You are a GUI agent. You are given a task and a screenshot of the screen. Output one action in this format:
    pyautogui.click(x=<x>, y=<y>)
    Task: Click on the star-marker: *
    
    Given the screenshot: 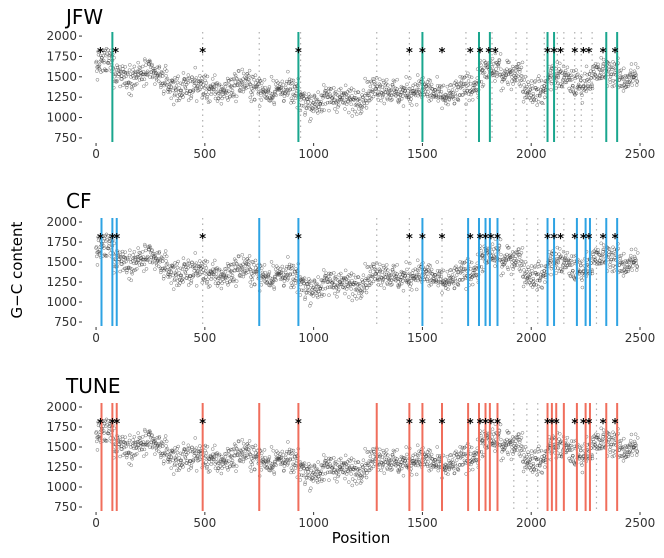 What is the action you would take?
    pyautogui.click(x=488, y=53)
    